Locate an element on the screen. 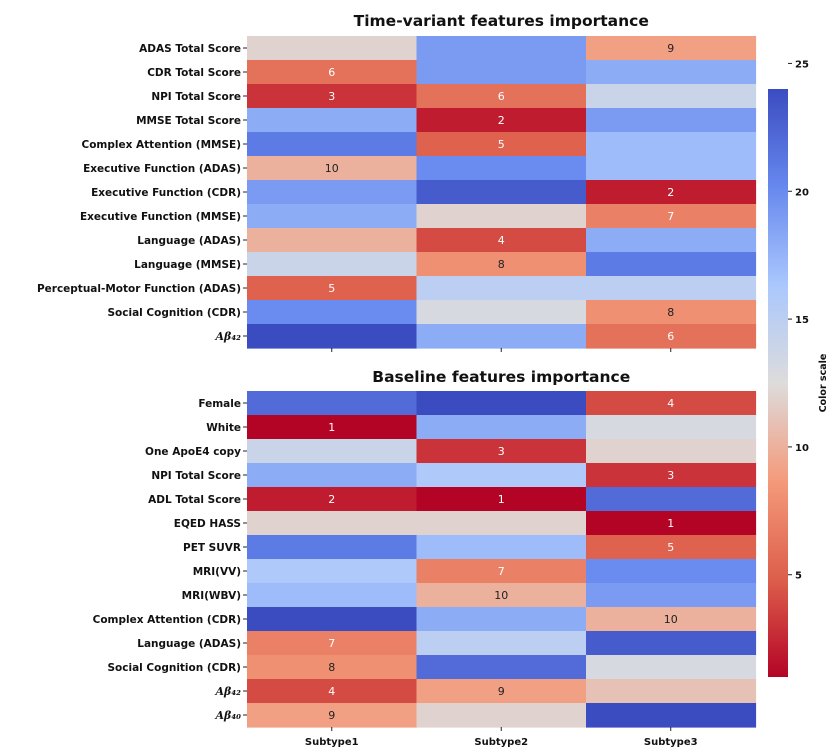 Image resolution: width=834 pixels, height=753 pixels. cell-annotation: 5 is located at coordinates (670, 547).